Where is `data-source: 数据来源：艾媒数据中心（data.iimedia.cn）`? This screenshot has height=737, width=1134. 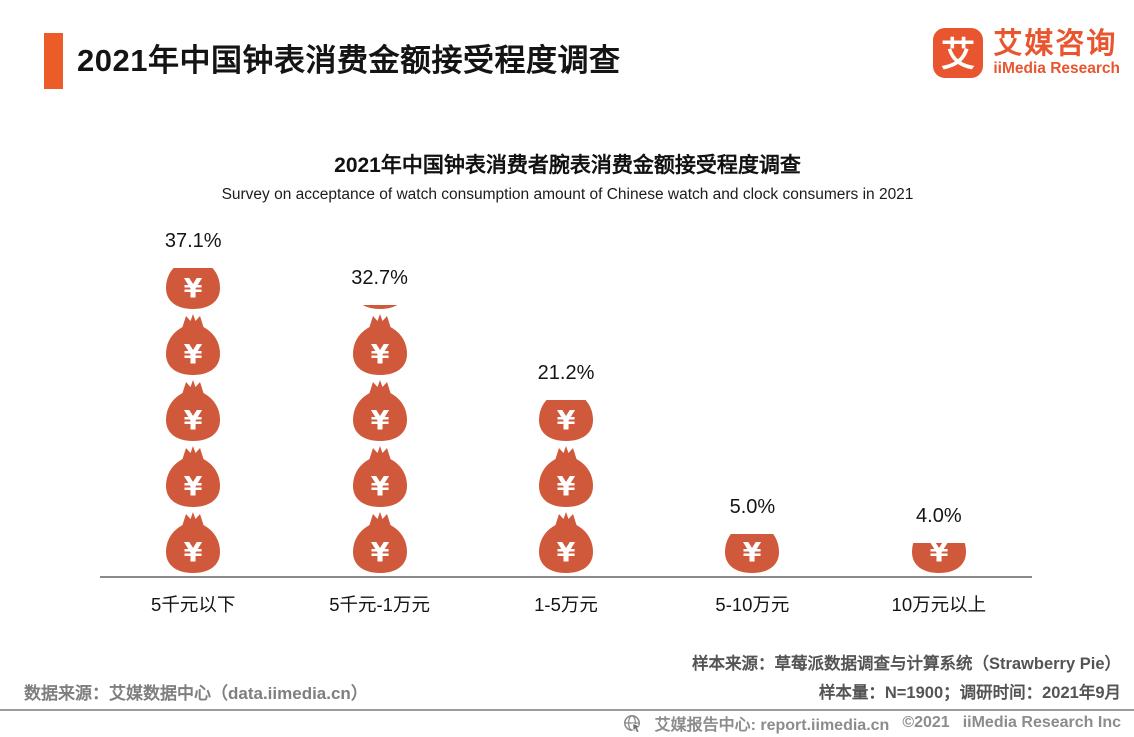
data-source: 数据来源：艾媒数据中心（data.iimedia.cn） is located at coordinates (196, 693).